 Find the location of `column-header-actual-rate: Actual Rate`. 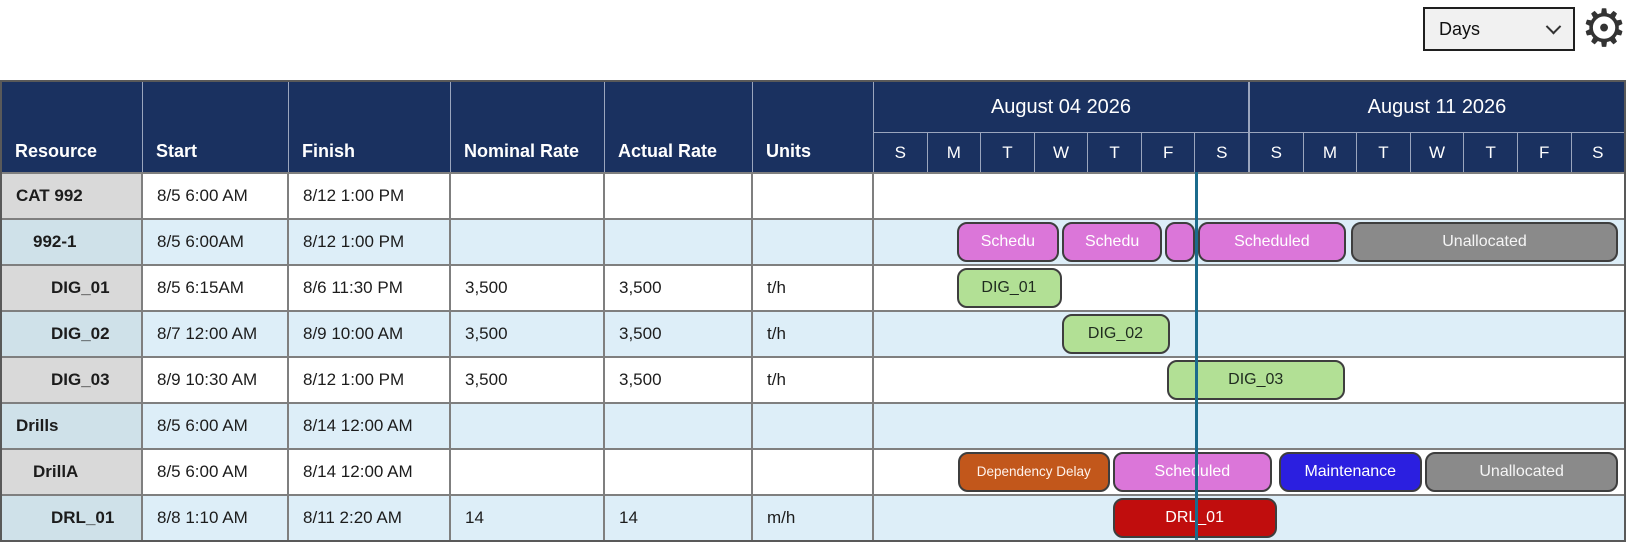

column-header-actual-rate: Actual Rate is located at coordinates (679, 127).